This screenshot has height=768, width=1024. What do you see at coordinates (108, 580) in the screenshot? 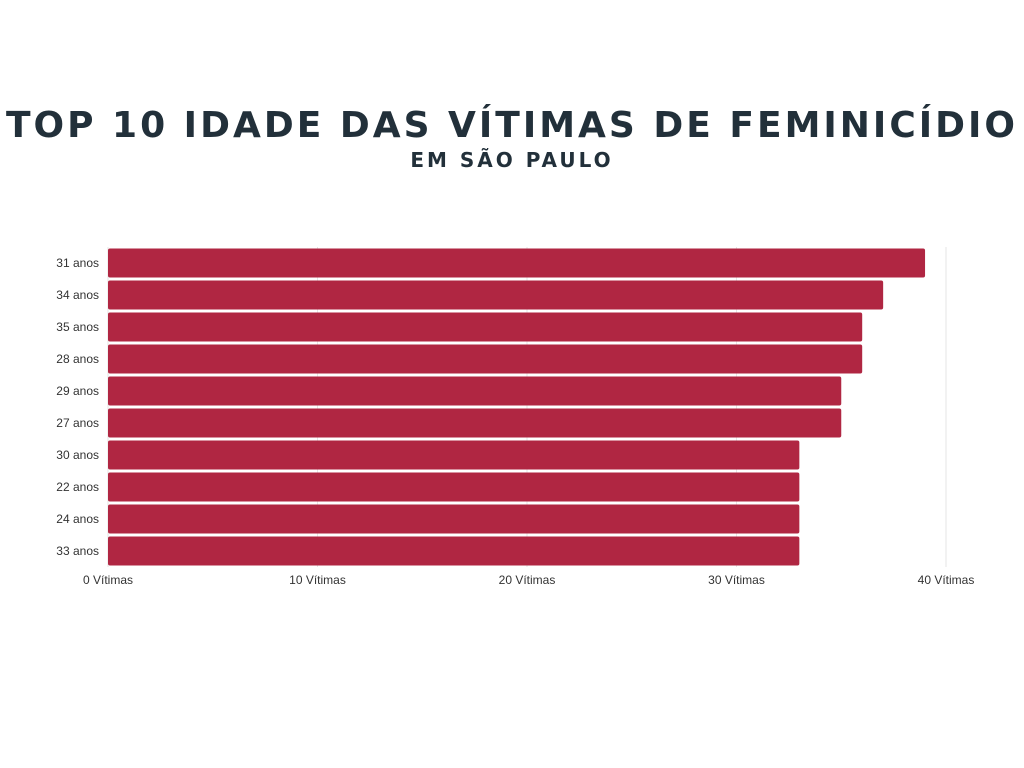
I see `x-tick-label: 0 Vítimas` at bounding box center [108, 580].